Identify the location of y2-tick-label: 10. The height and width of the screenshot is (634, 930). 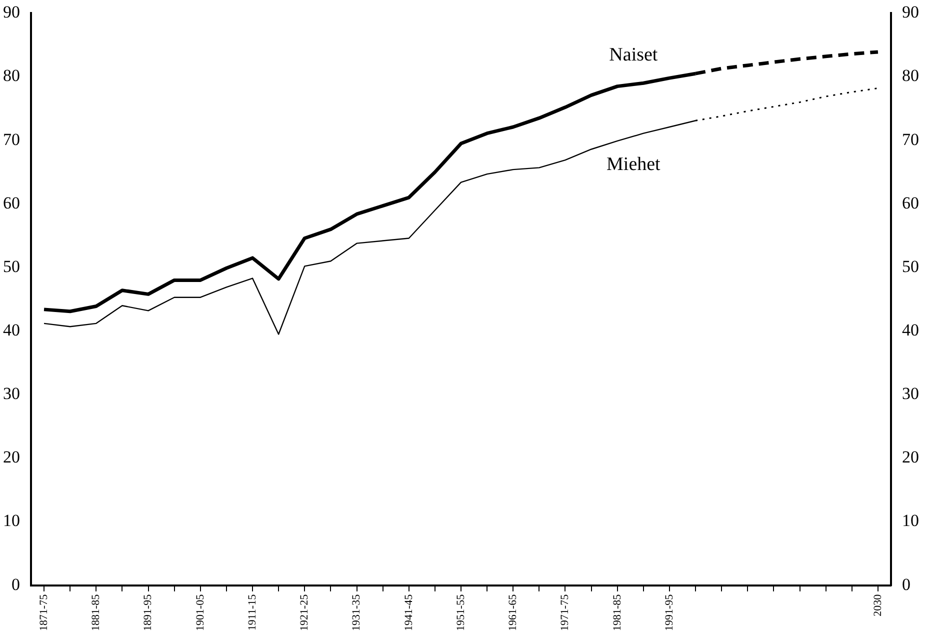
(910, 520).